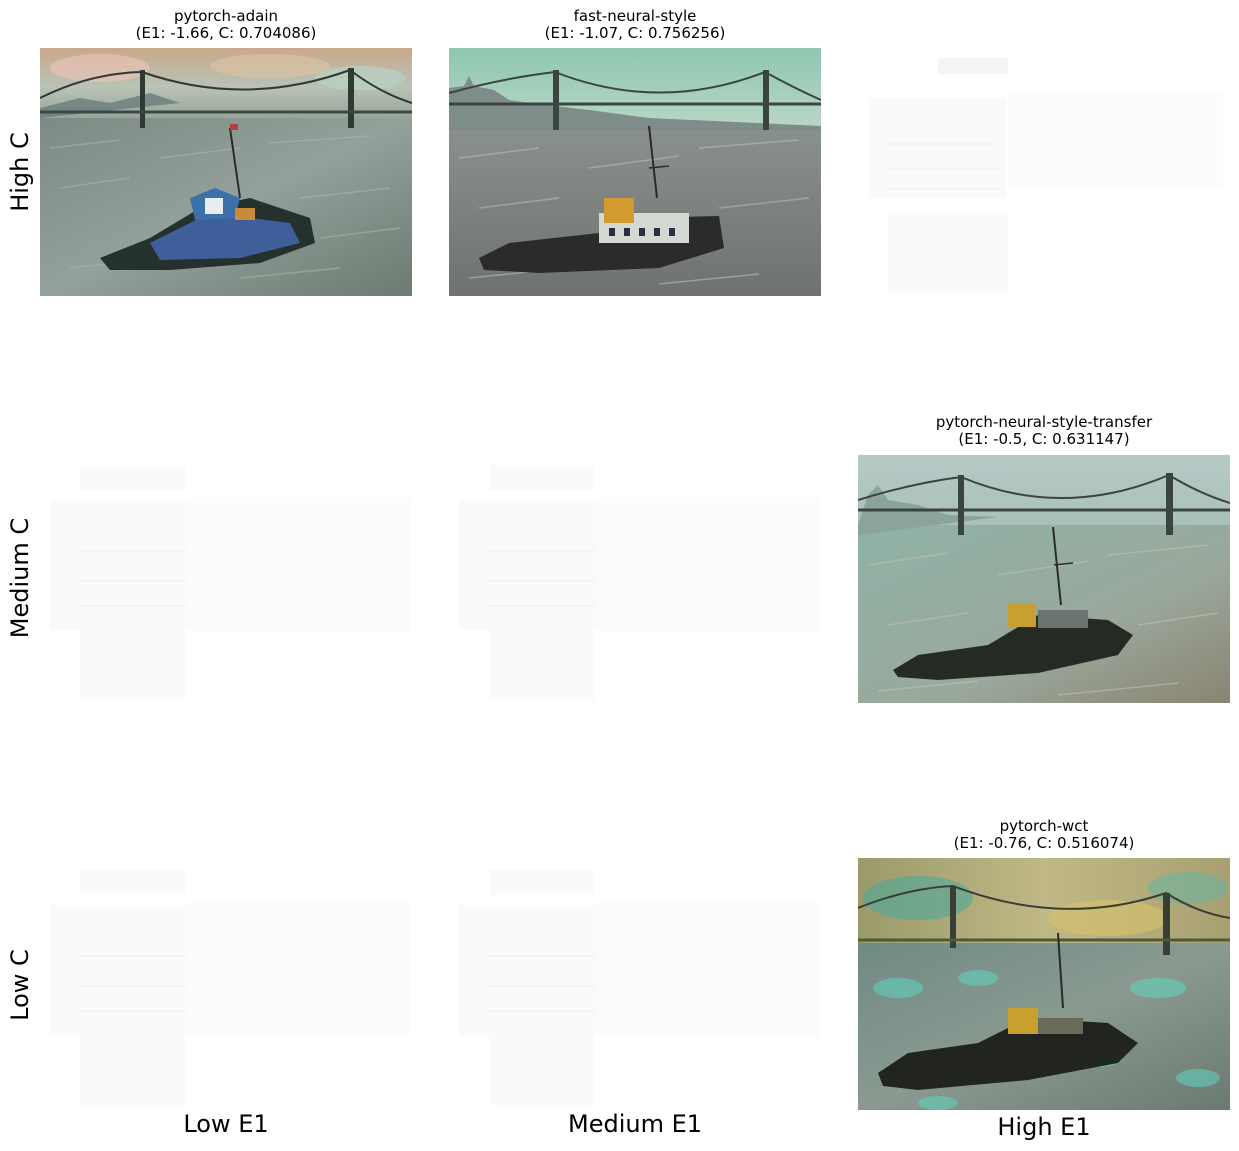  What do you see at coordinates (1044, 843) in the screenshot?
I see `panel-metrics-wct: (E1: -0.76, C: 0.516074)` at bounding box center [1044, 843].